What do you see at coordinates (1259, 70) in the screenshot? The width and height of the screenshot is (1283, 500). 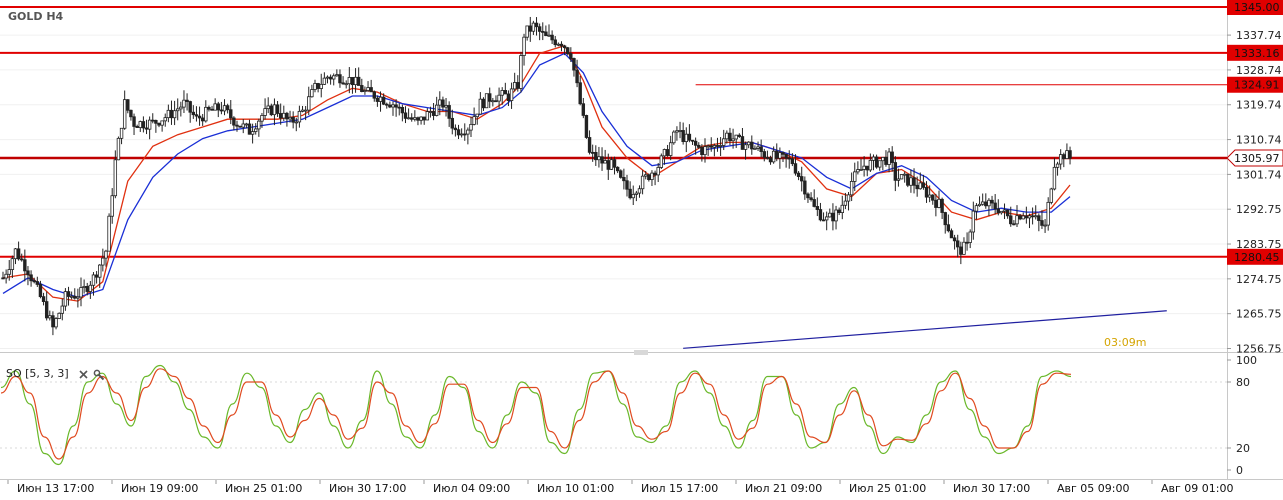 I see `price-tick-label: 1328.74` at bounding box center [1259, 70].